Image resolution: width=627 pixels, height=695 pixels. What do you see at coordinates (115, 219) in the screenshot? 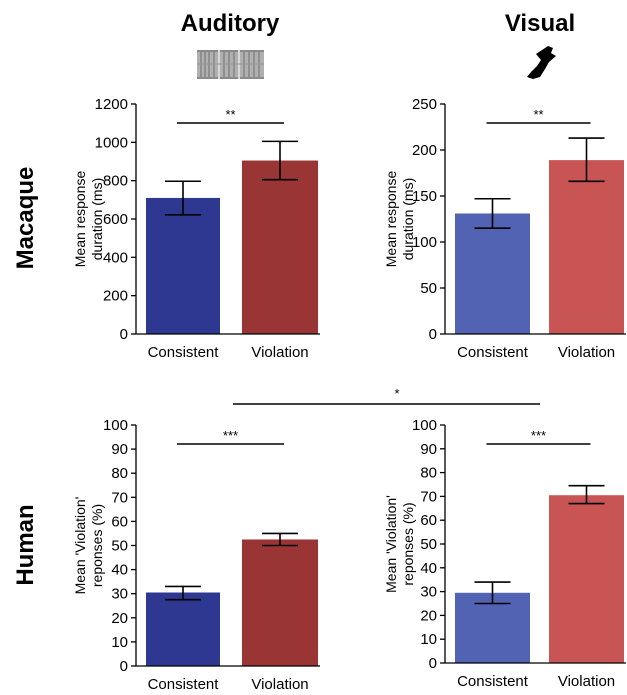
I see `y-tick-label: 600` at bounding box center [115, 219].